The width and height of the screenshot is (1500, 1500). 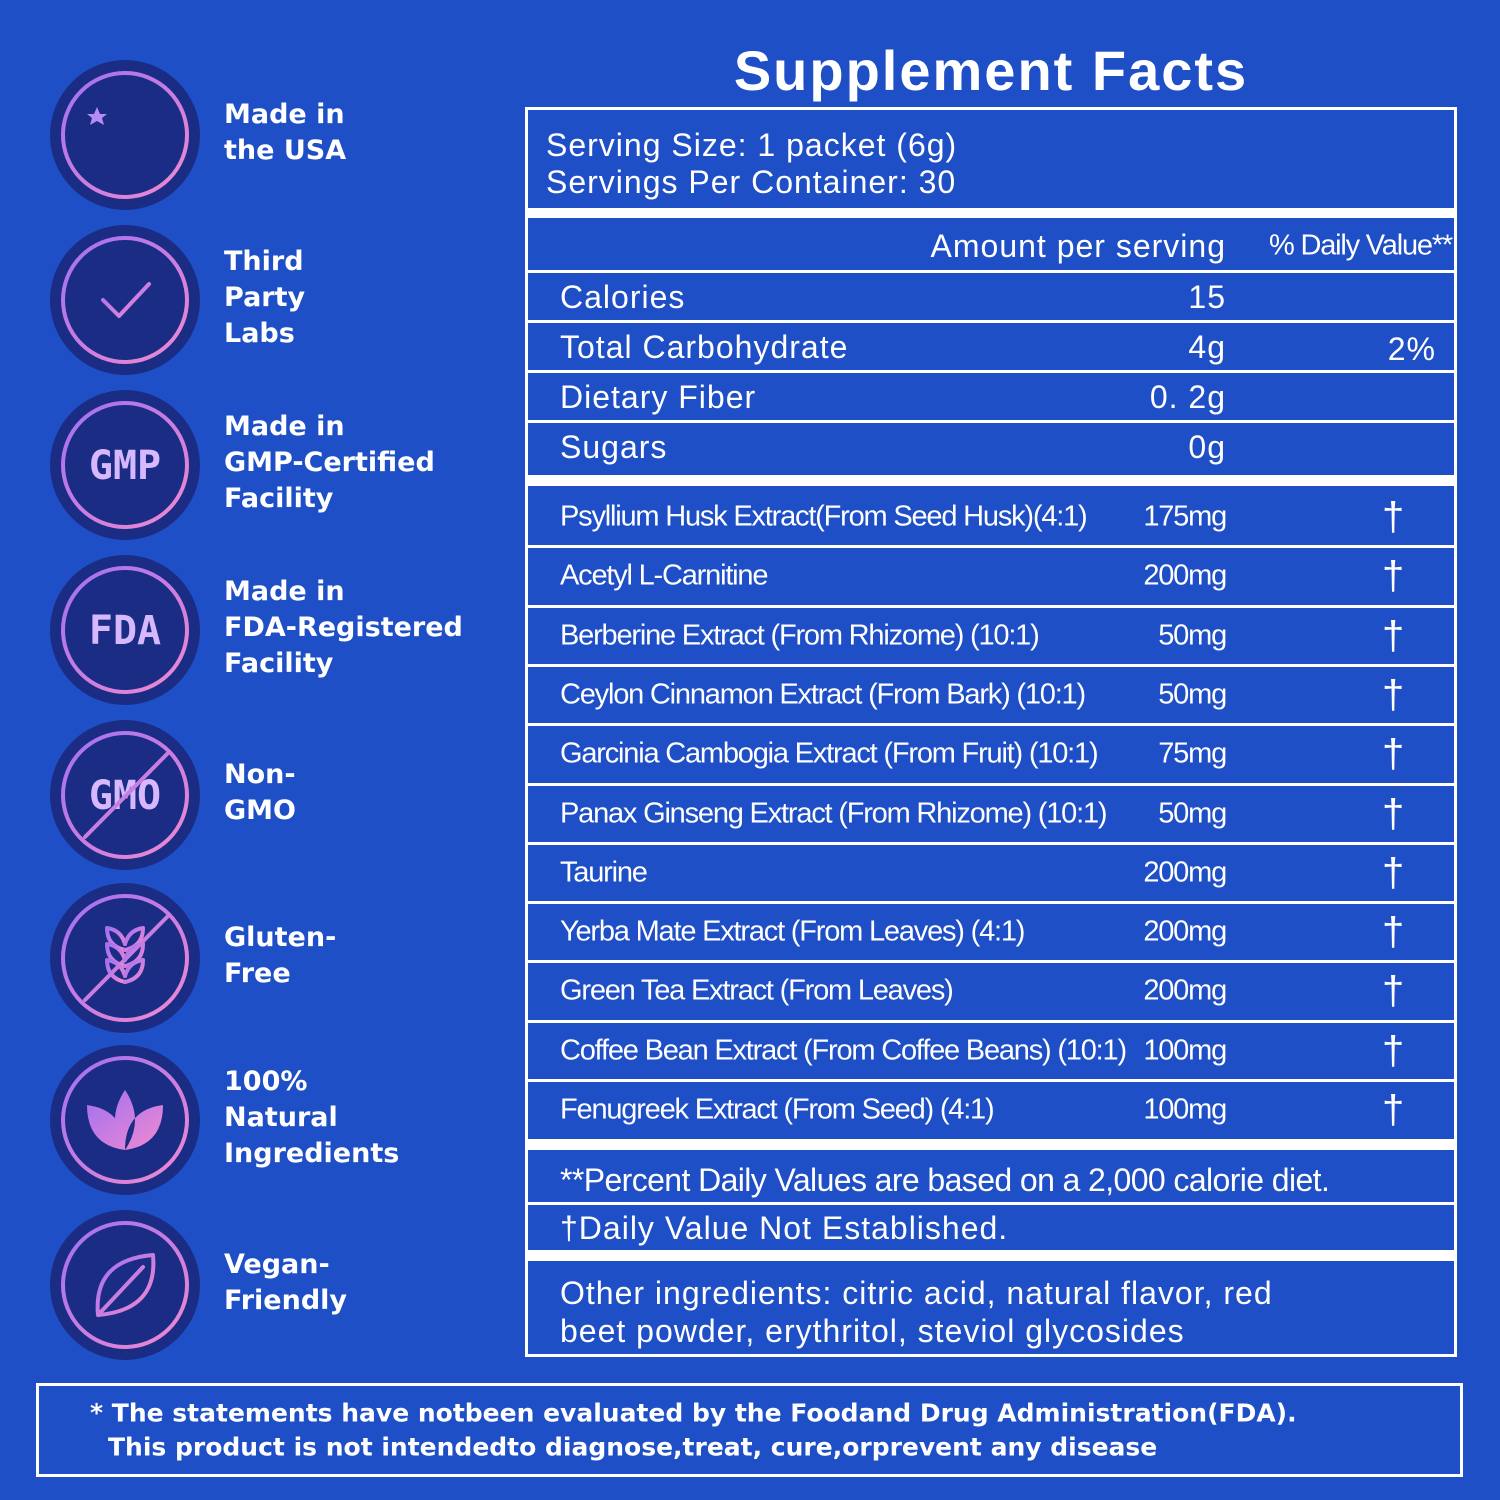 I want to click on daily-value-header: % Daily Value**, so click(x=1361, y=245).